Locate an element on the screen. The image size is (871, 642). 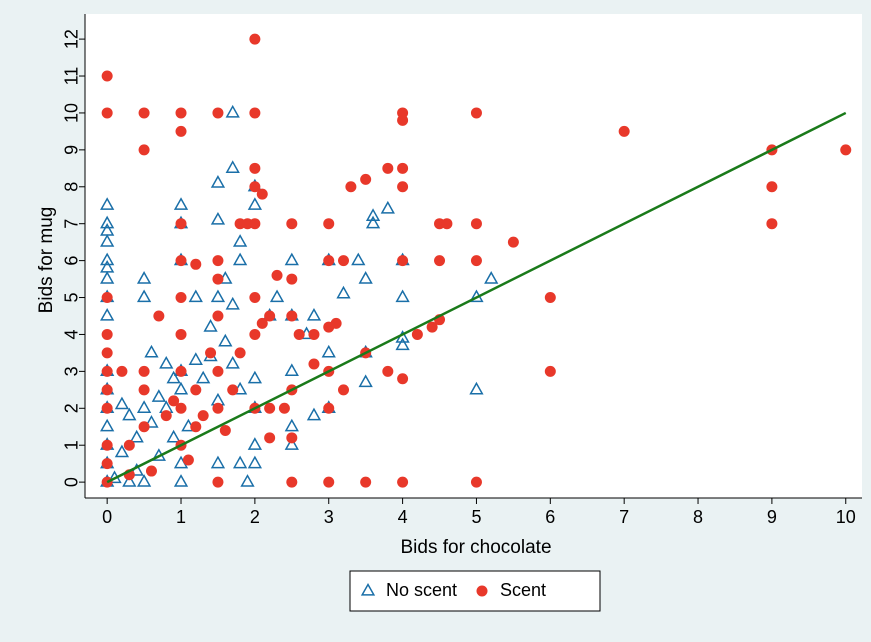
x-tick-label: 0 is located at coordinates (107, 517).